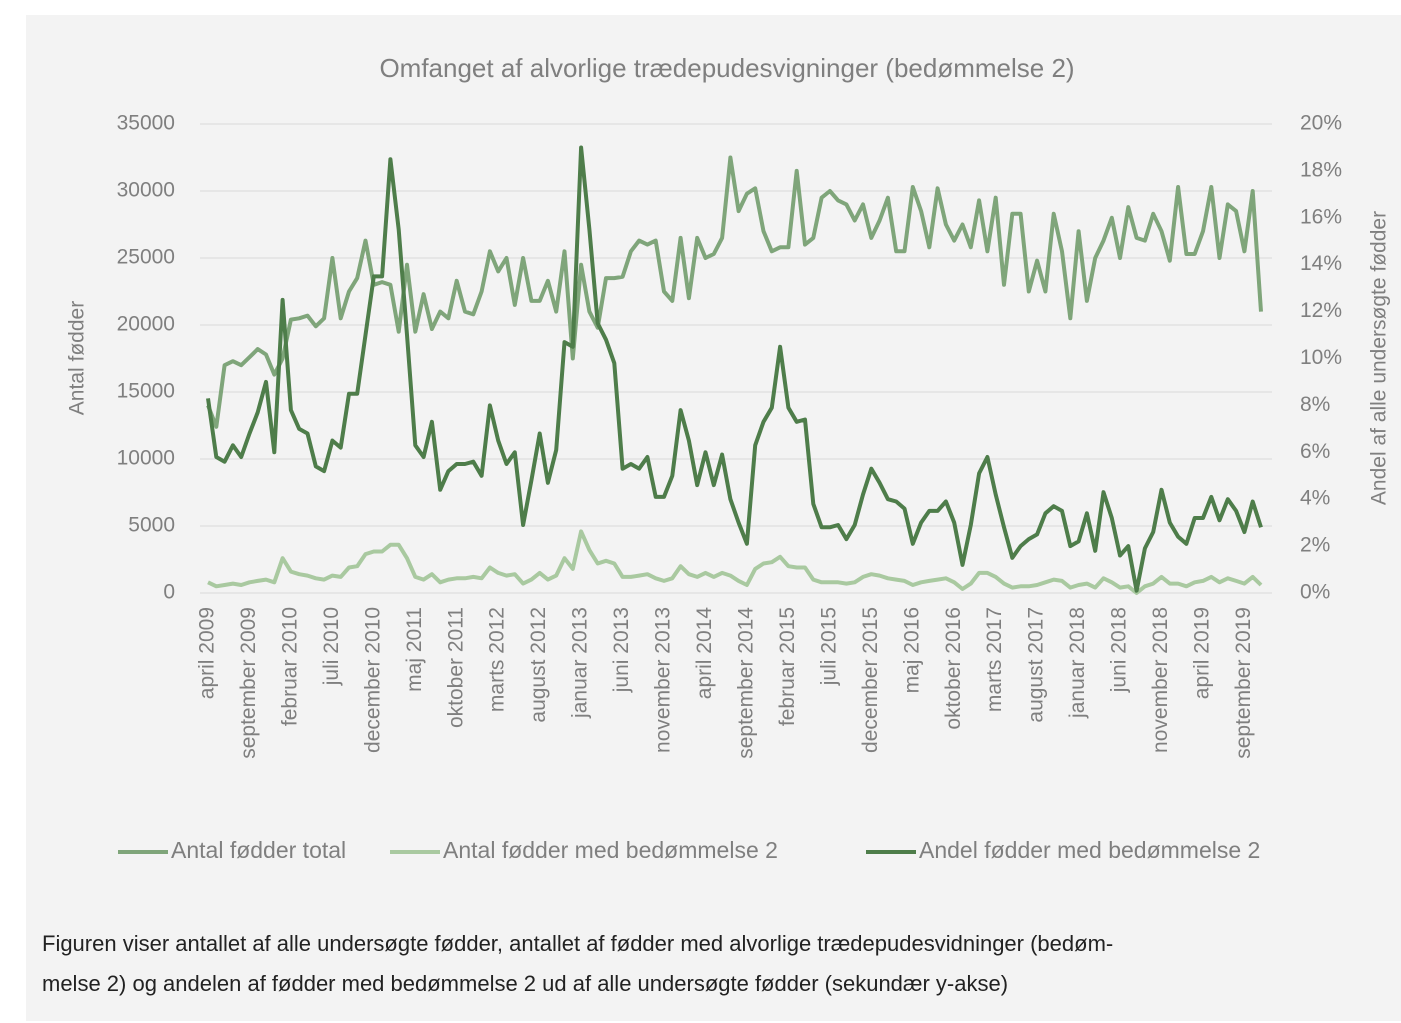  What do you see at coordinates (207, 653) in the screenshot?
I see `x-tick-label: april 2009` at bounding box center [207, 653].